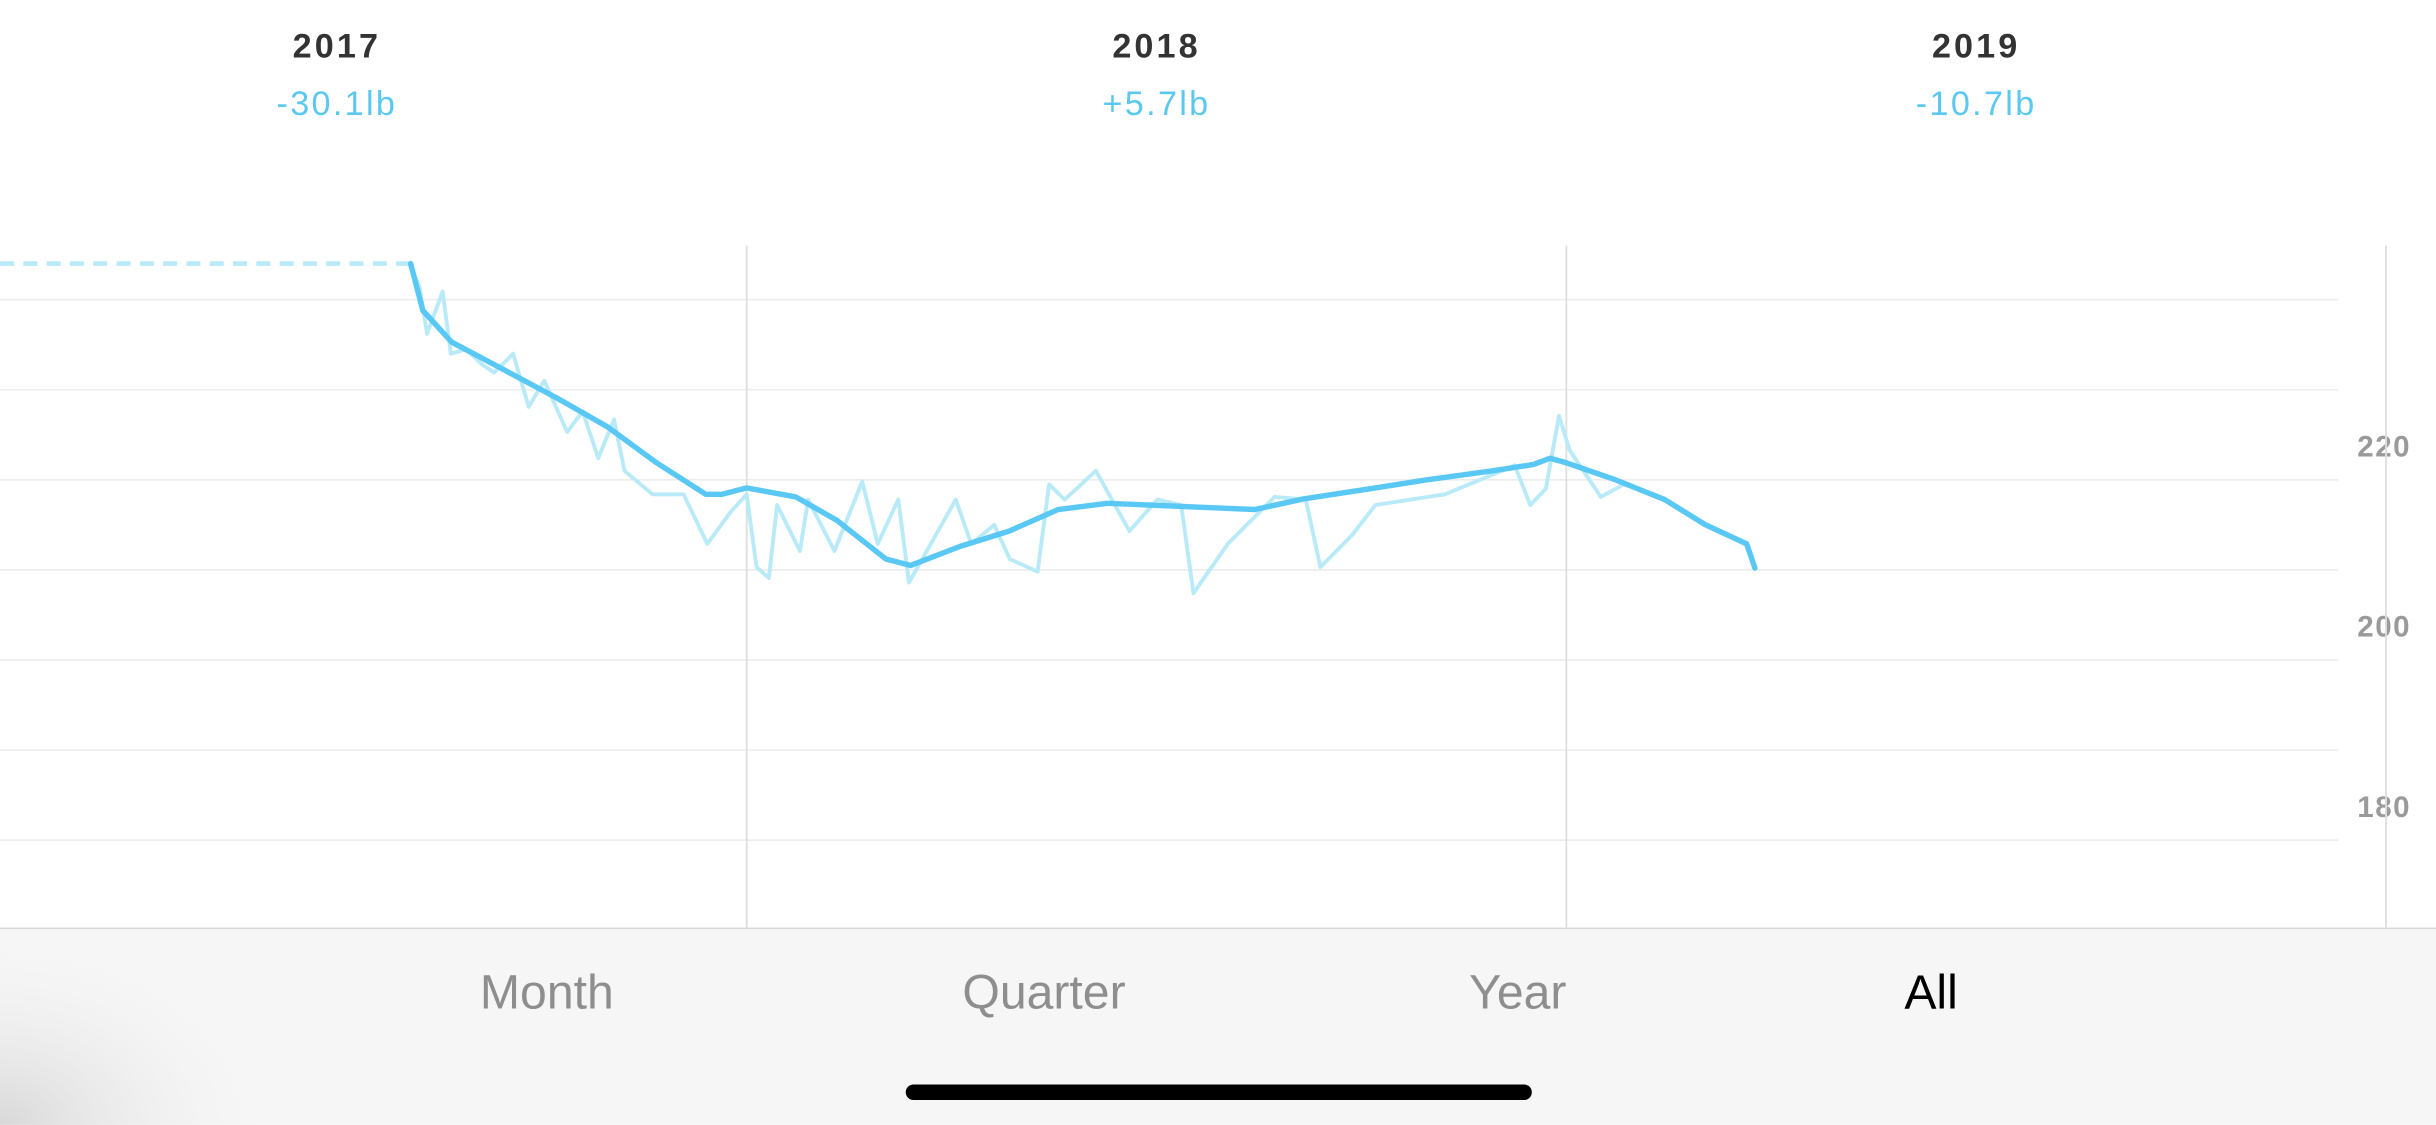 Image resolution: width=2436 pixels, height=1125 pixels. I want to click on y-tick-label: 200, so click(2384, 627).